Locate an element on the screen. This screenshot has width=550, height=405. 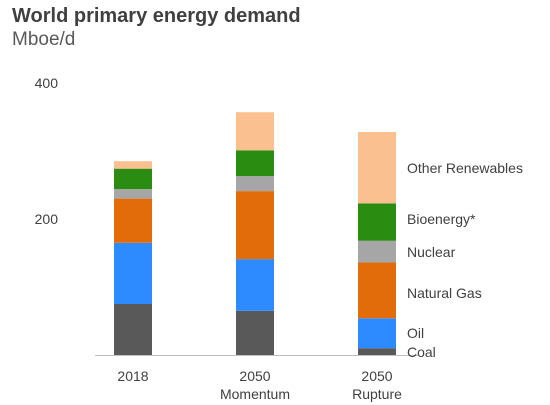
chart-title: World primary energy demand is located at coordinates (156, 16).